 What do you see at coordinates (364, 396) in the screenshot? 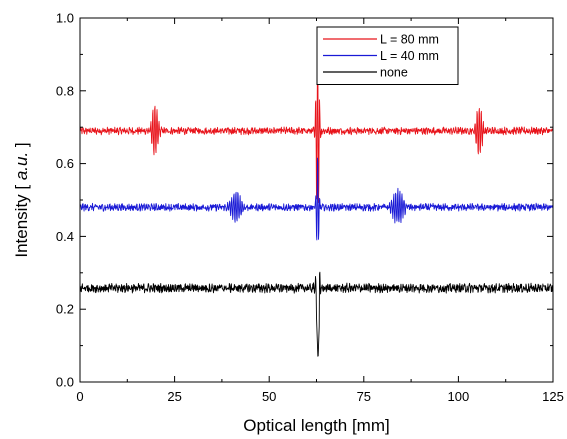
I see `x-tick-label: 75` at bounding box center [364, 396].